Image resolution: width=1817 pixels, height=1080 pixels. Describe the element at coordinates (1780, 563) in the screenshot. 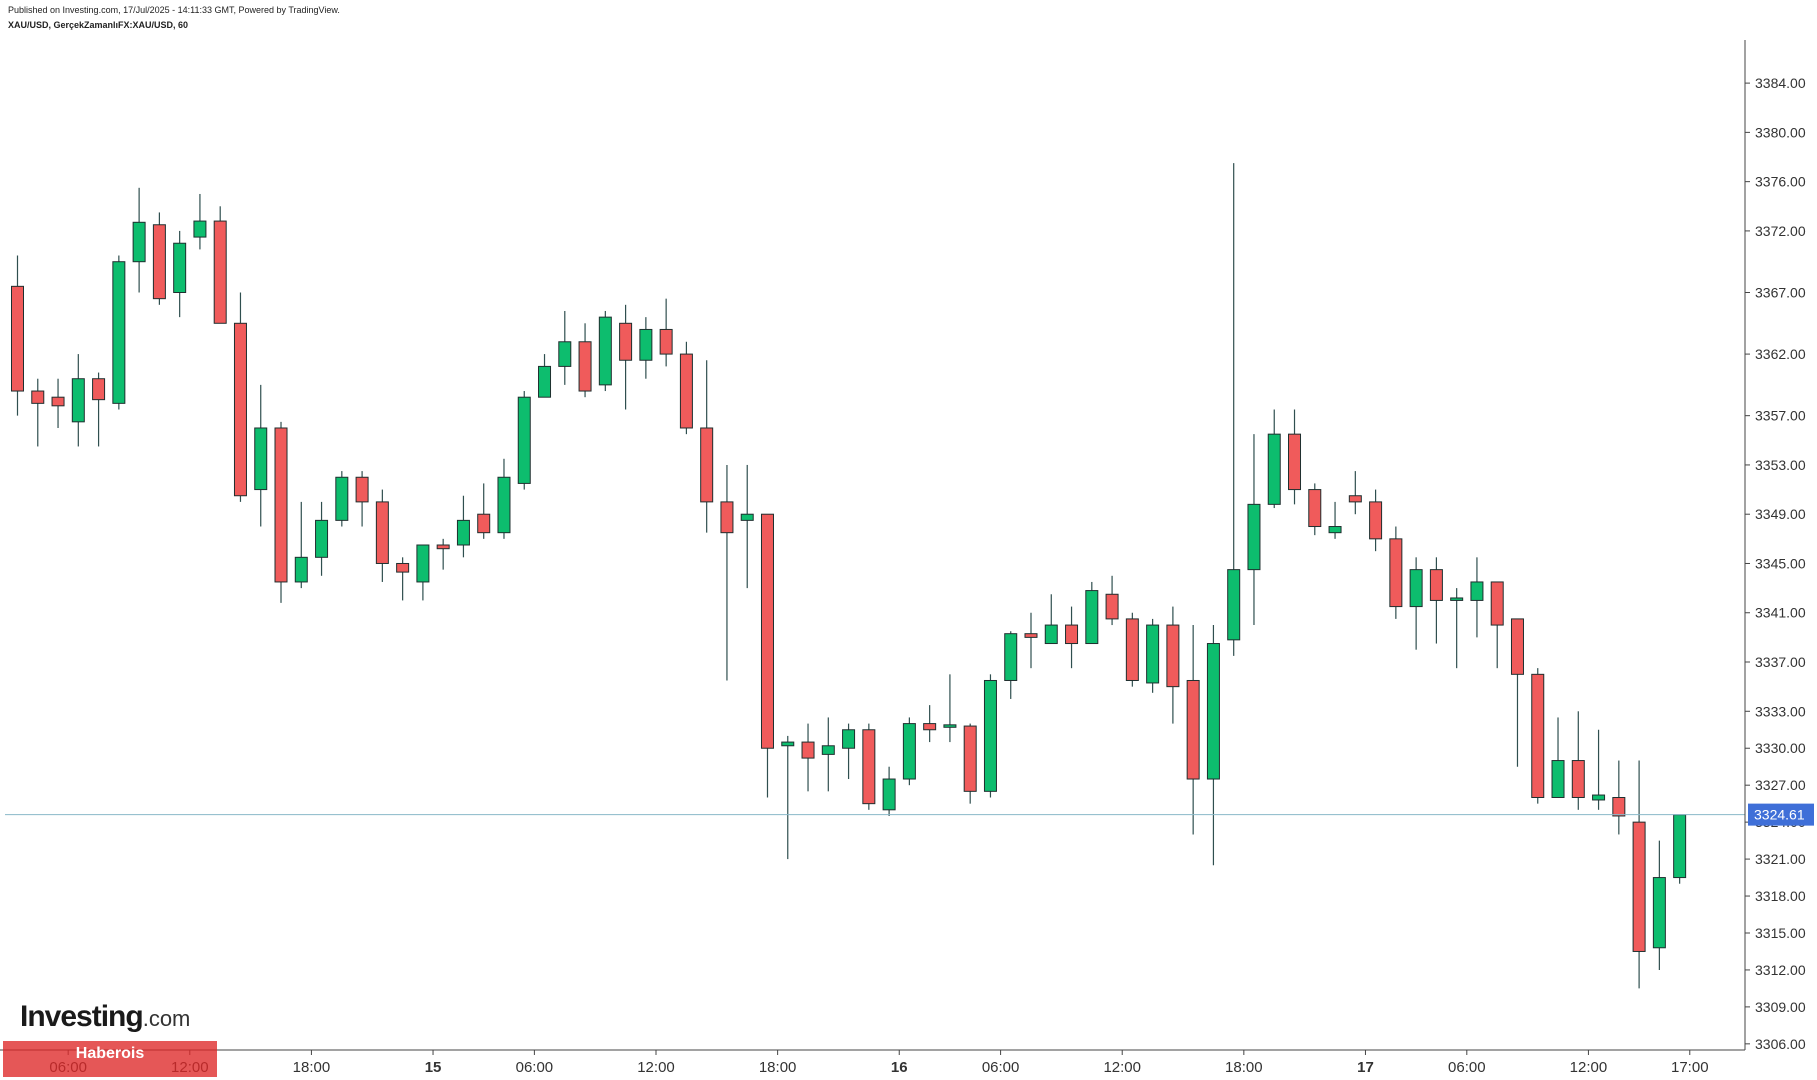

I see `price-tick-label: 3345.00` at that location.